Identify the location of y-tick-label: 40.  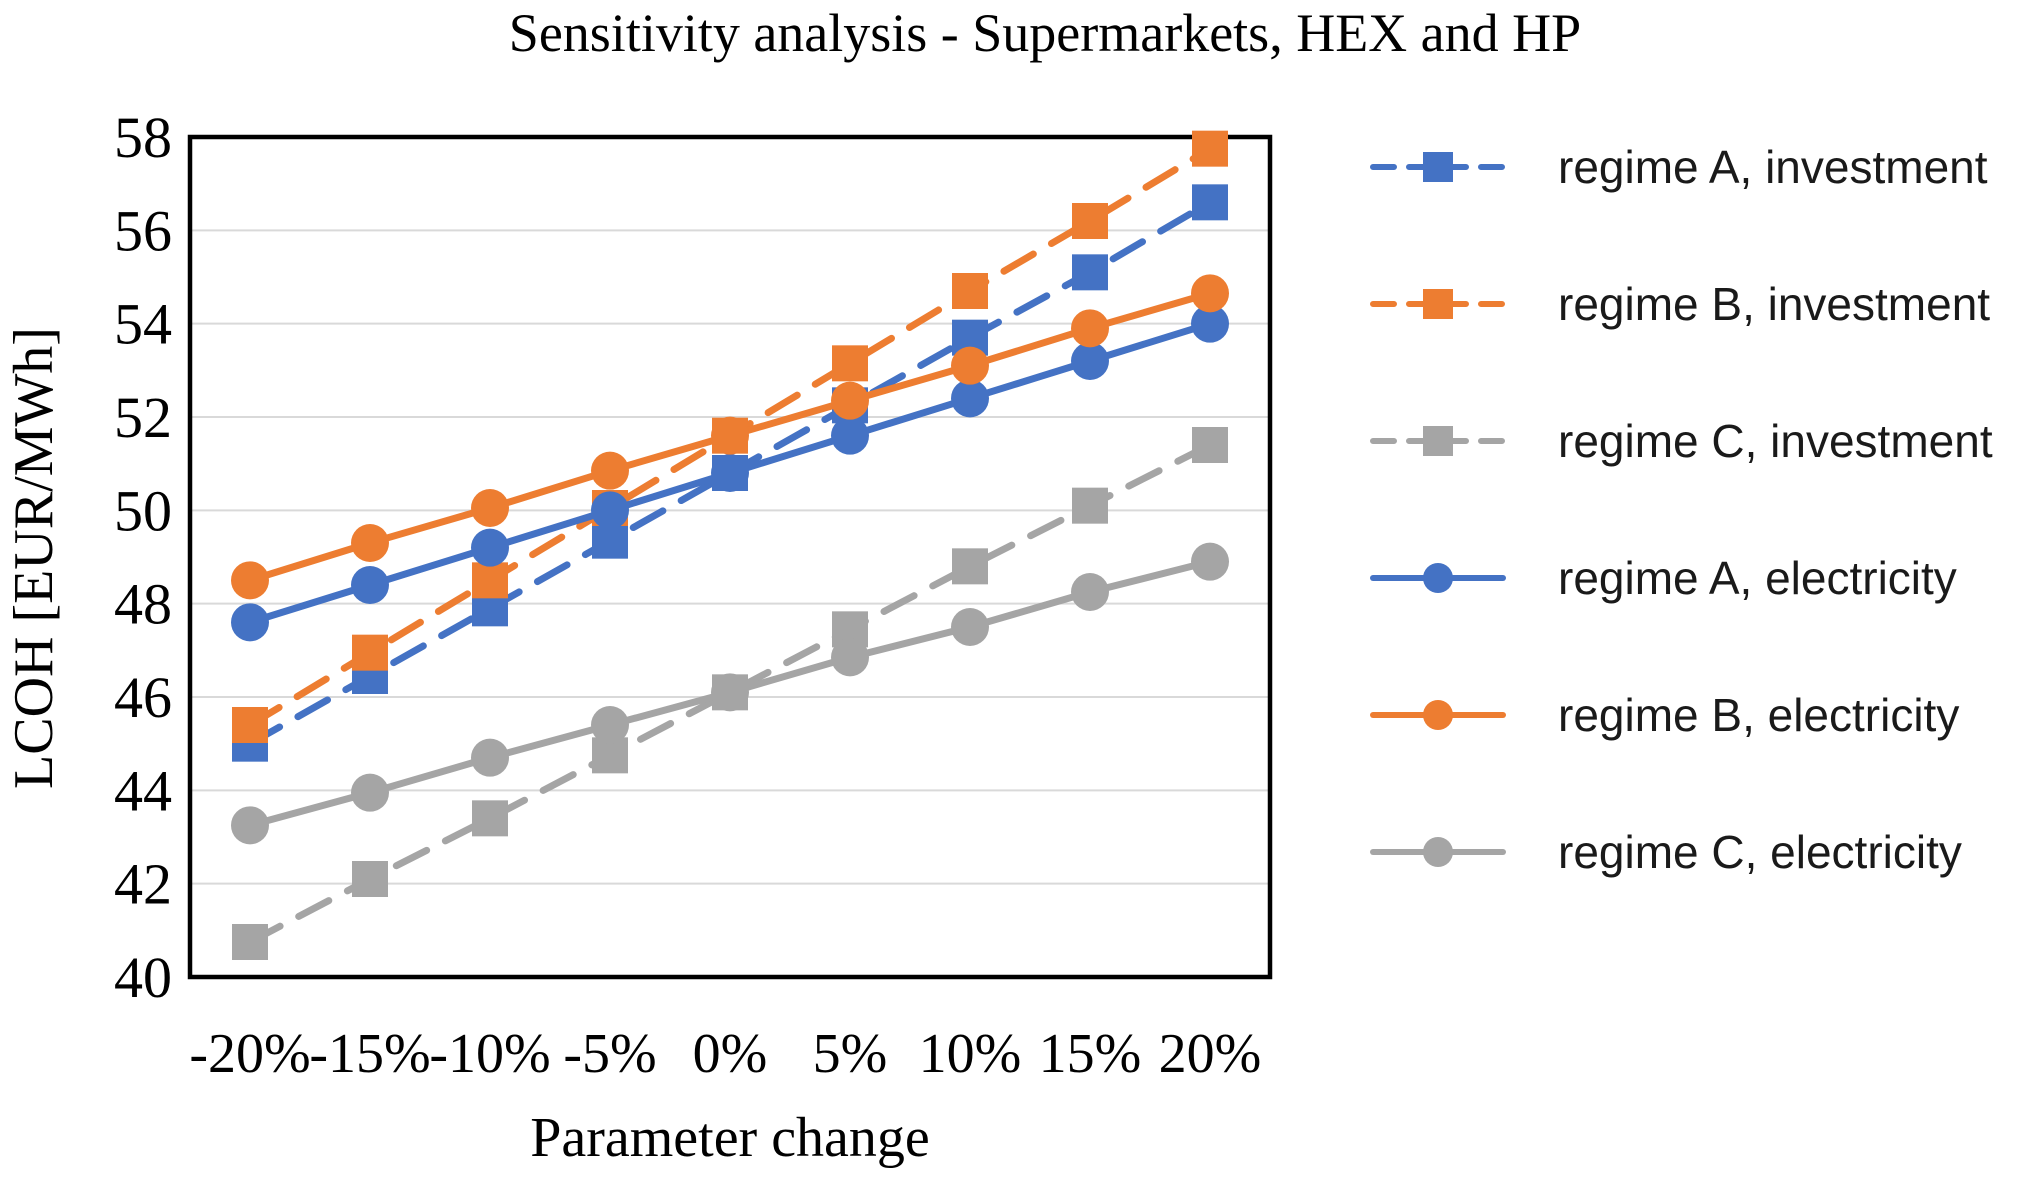
(143, 977).